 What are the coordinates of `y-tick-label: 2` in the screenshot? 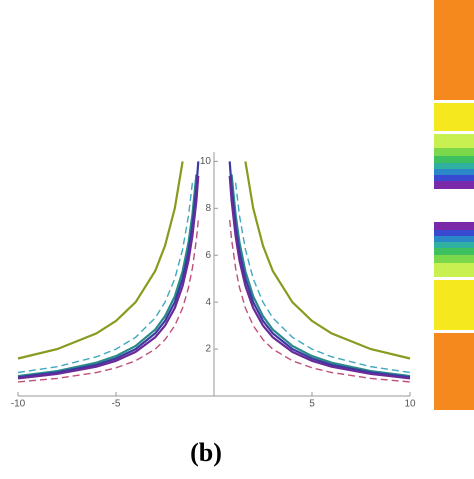 It's located at (208, 349).